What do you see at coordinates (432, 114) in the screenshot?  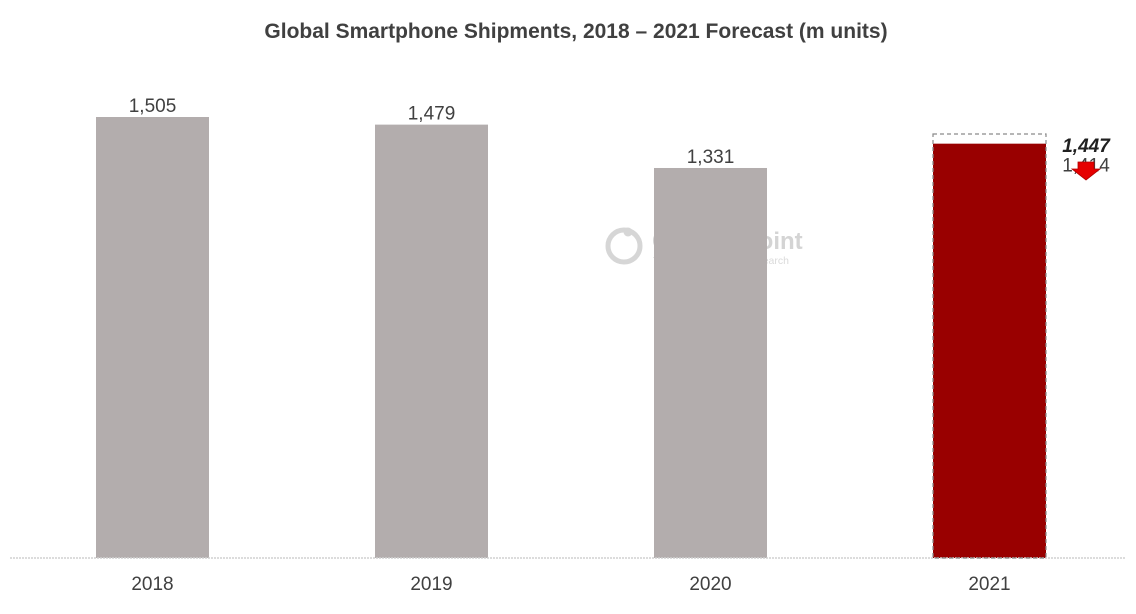 I see `data-label-2019: 1,479` at bounding box center [432, 114].